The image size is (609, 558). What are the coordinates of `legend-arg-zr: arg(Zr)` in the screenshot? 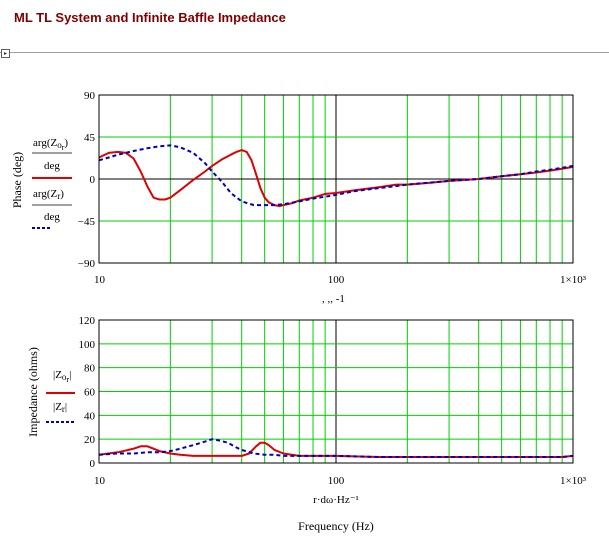 It's located at (48, 194).